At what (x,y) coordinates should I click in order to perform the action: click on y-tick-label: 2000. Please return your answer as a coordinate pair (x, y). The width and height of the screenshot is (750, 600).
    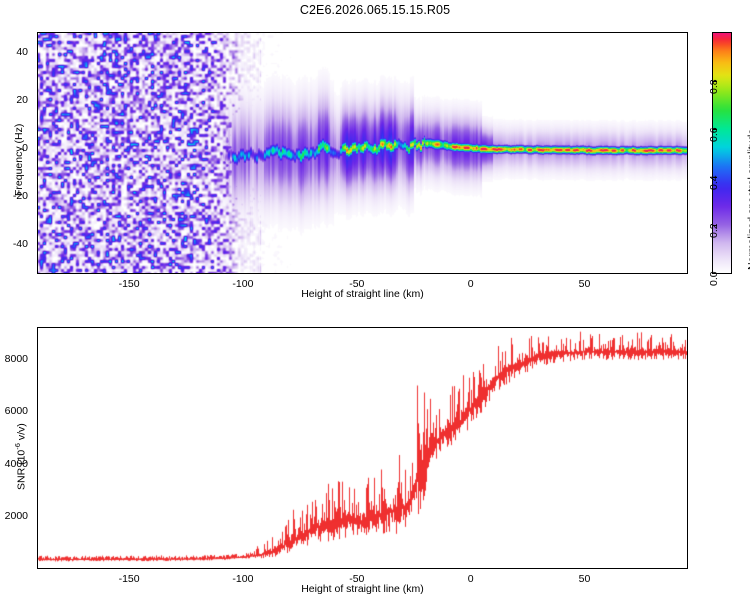
    Looking at the image, I should click on (16, 515).